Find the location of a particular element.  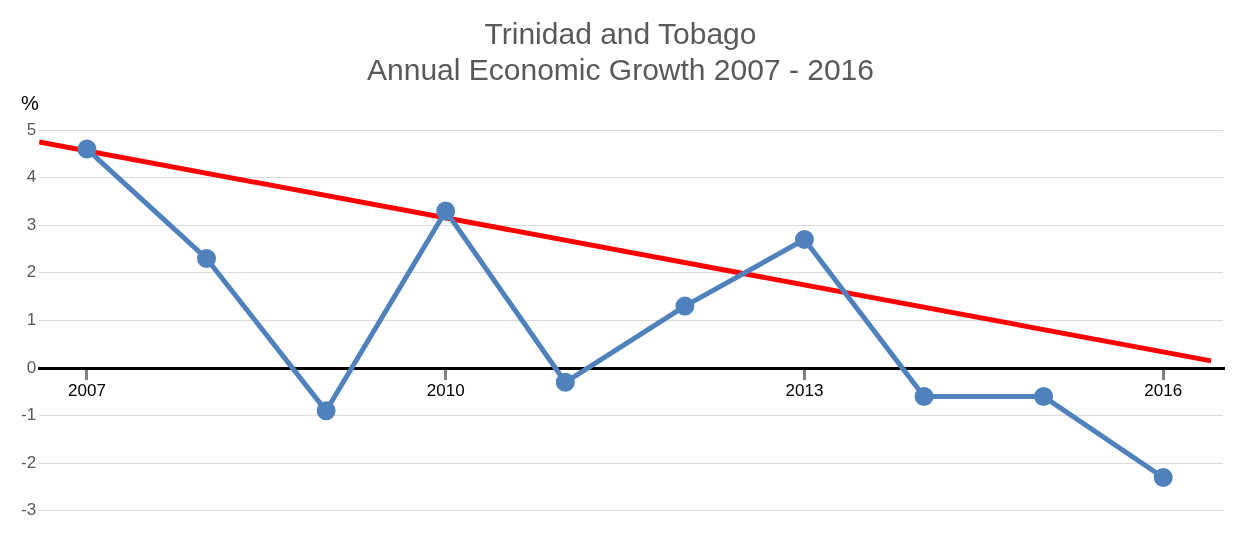

y-tick-label: 0 is located at coordinates (31, 367).